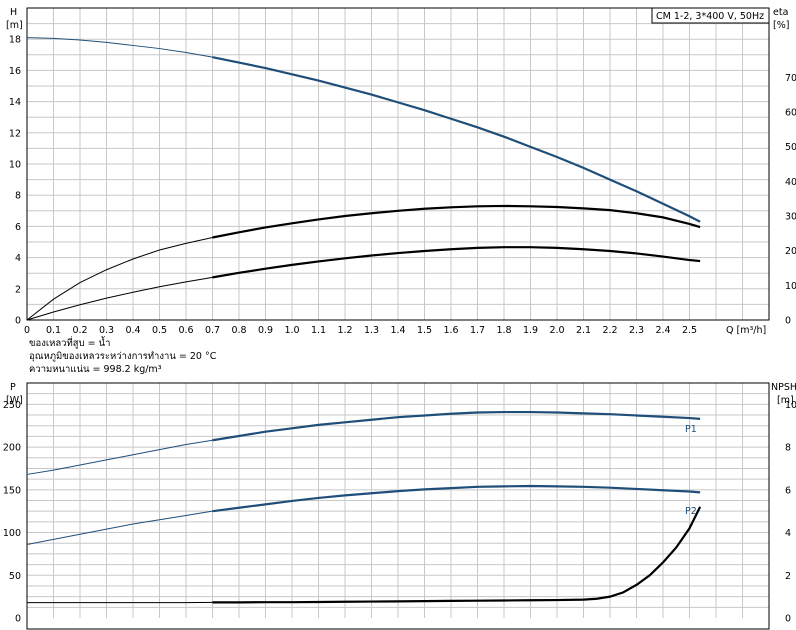 Image resolution: width=796 pixels, height=630 pixels. I want to click on top-left-tick-label: 0, so click(18, 321).